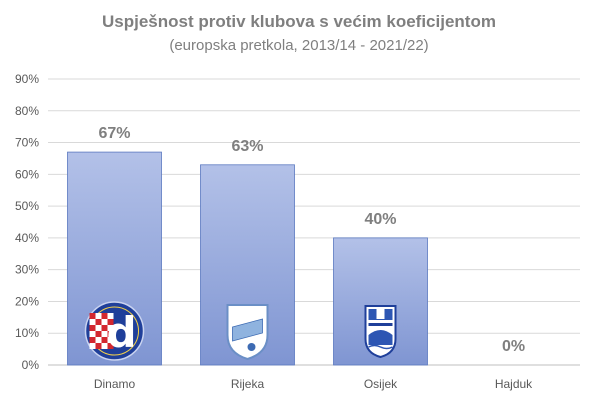  What do you see at coordinates (380, 332) in the screenshot?
I see `osijek-logo` at bounding box center [380, 332].